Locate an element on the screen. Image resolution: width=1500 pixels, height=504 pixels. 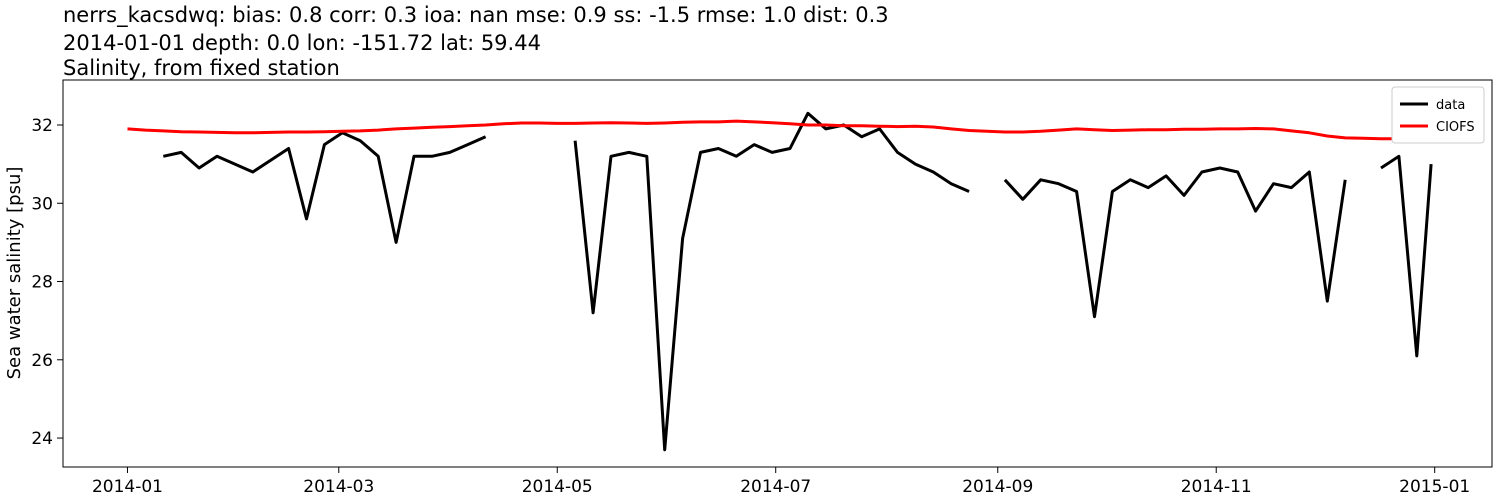
x-tick-label: 2014-05 is located at coordinates (557, 487).